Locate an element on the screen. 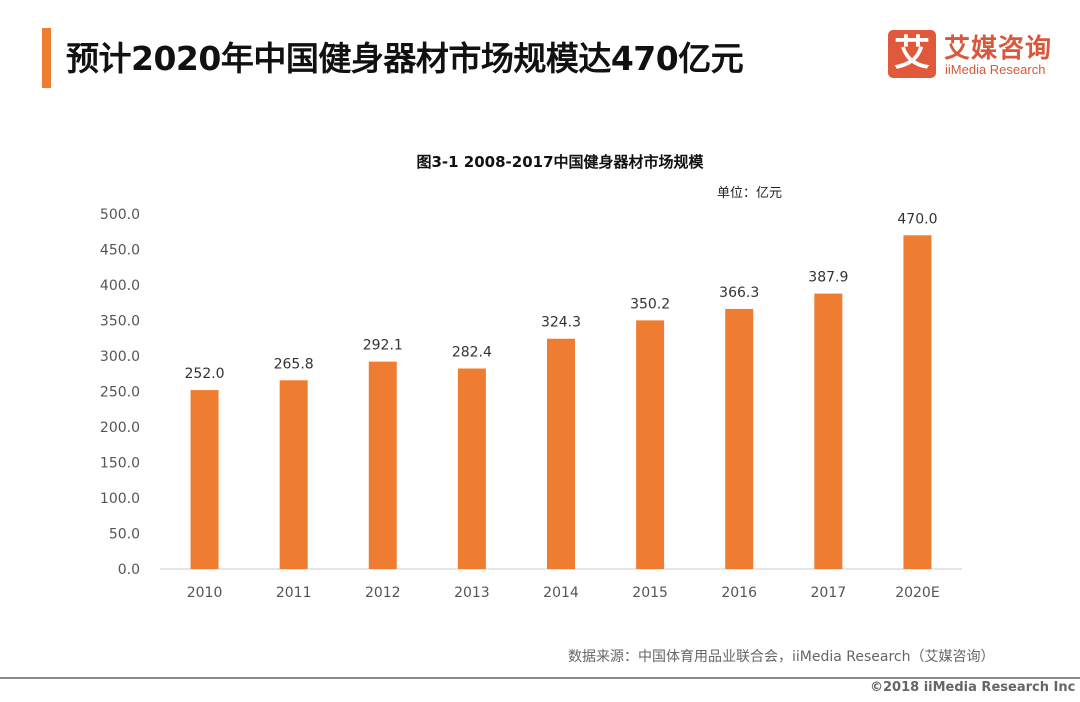 The image size is (1080, 702). bar-2020E is located at coordinates (917, 402).